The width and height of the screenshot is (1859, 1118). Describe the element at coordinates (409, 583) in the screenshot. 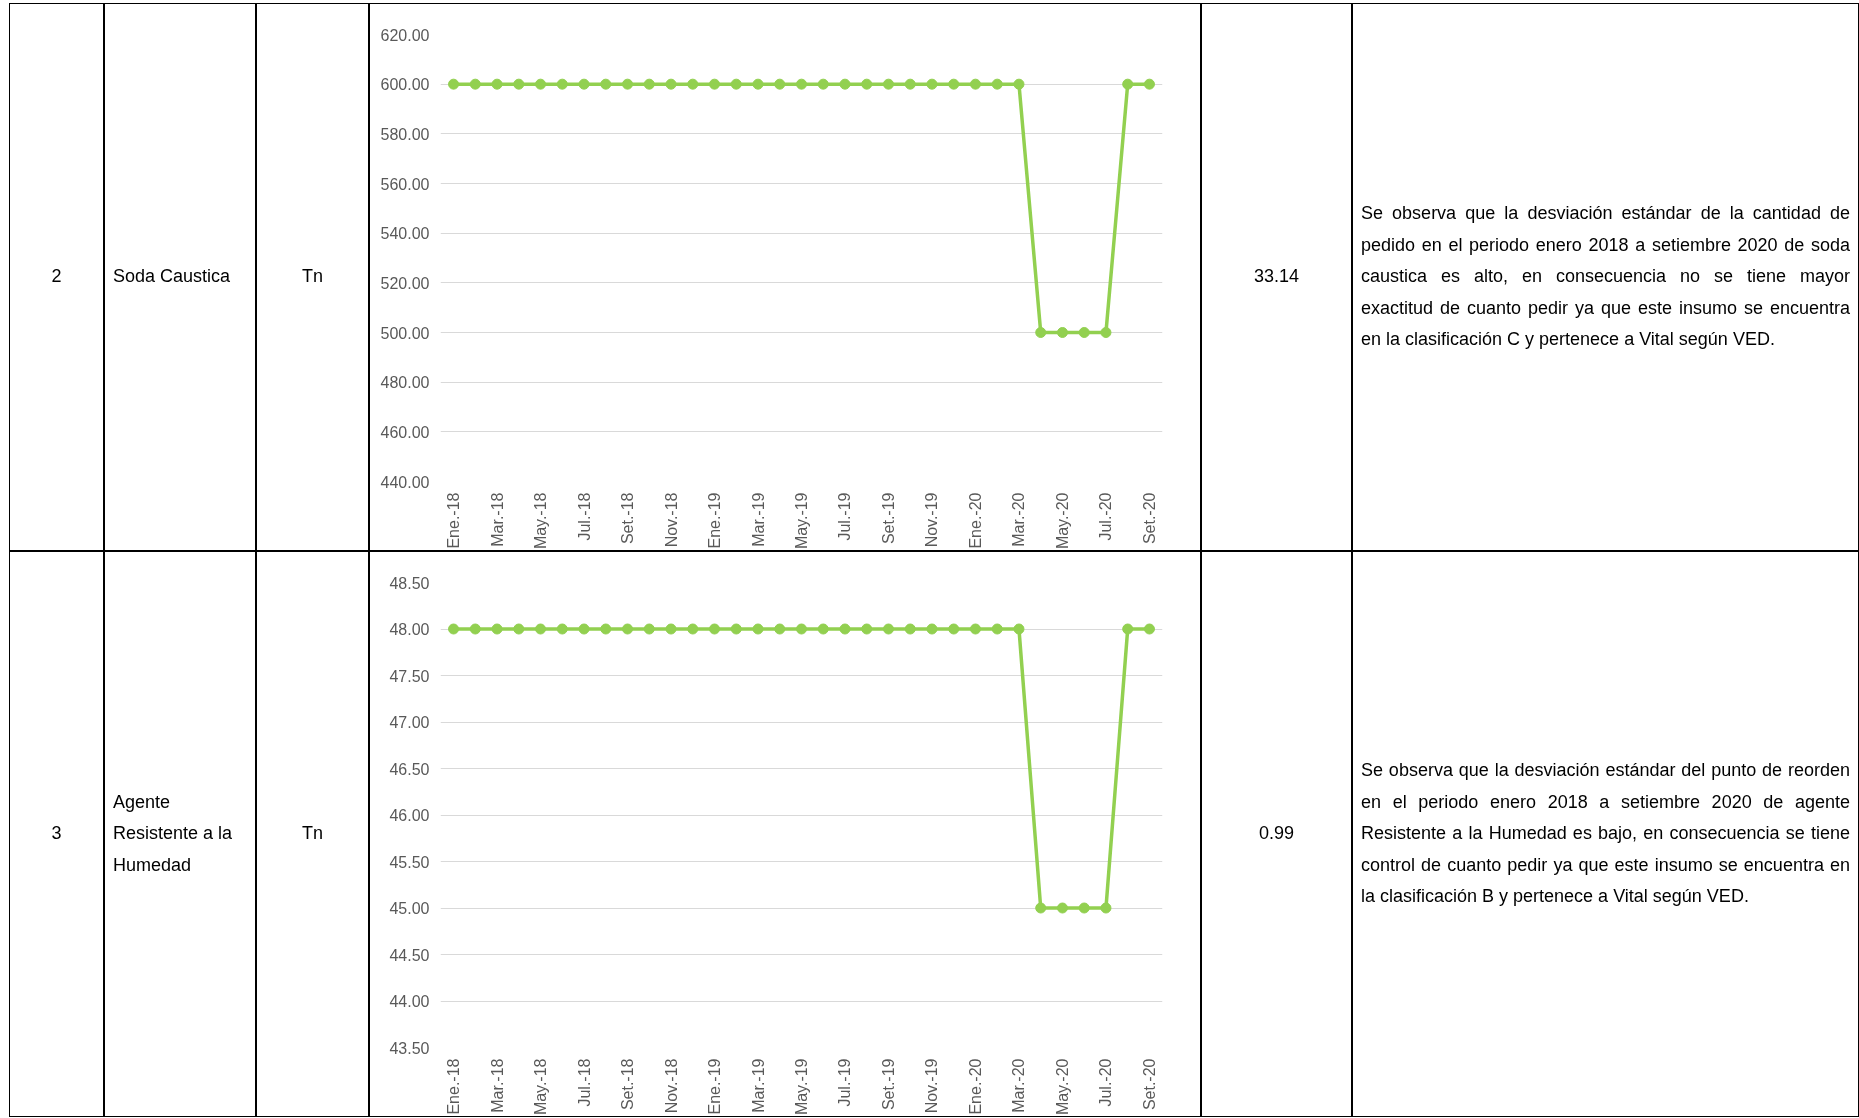

I see `y-tick-label: 48.50` at that location.